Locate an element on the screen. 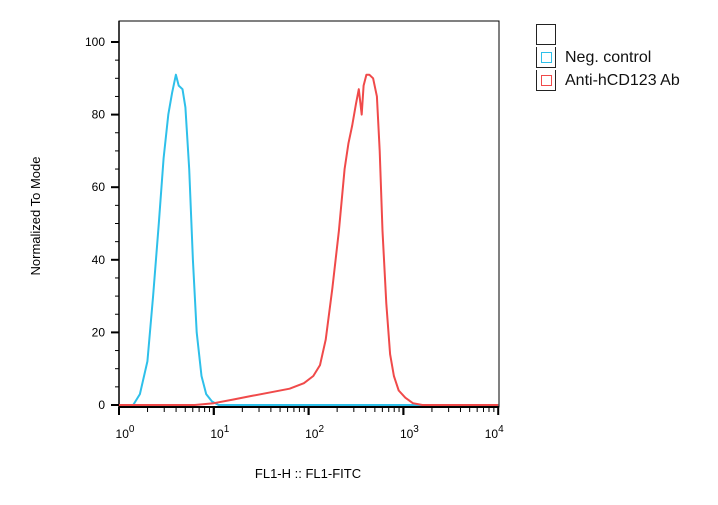 Image resolution: width=718 pixels, height=505 pixels. y-tick-label: 20 is located at coordinates (99, 332).